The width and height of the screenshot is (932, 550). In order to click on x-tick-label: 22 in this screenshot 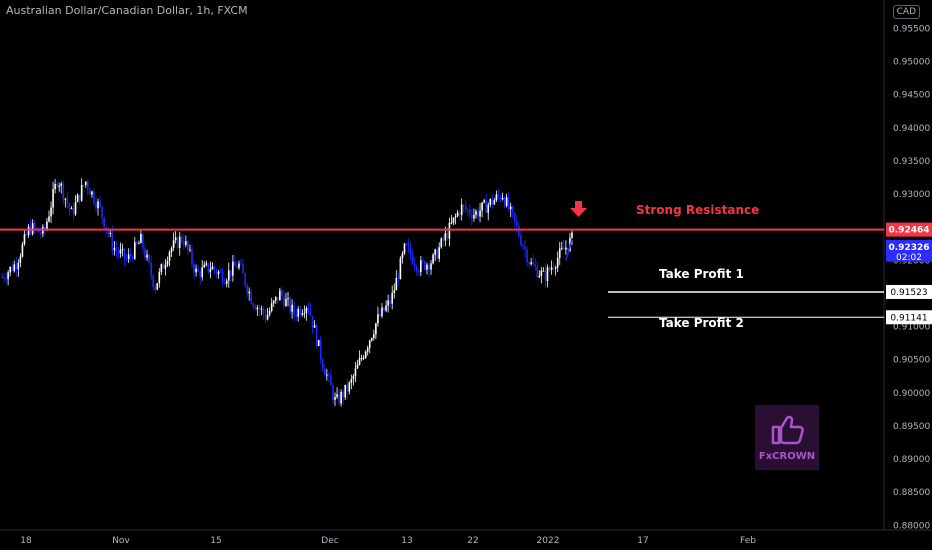, I will do `click(472, 541)`.